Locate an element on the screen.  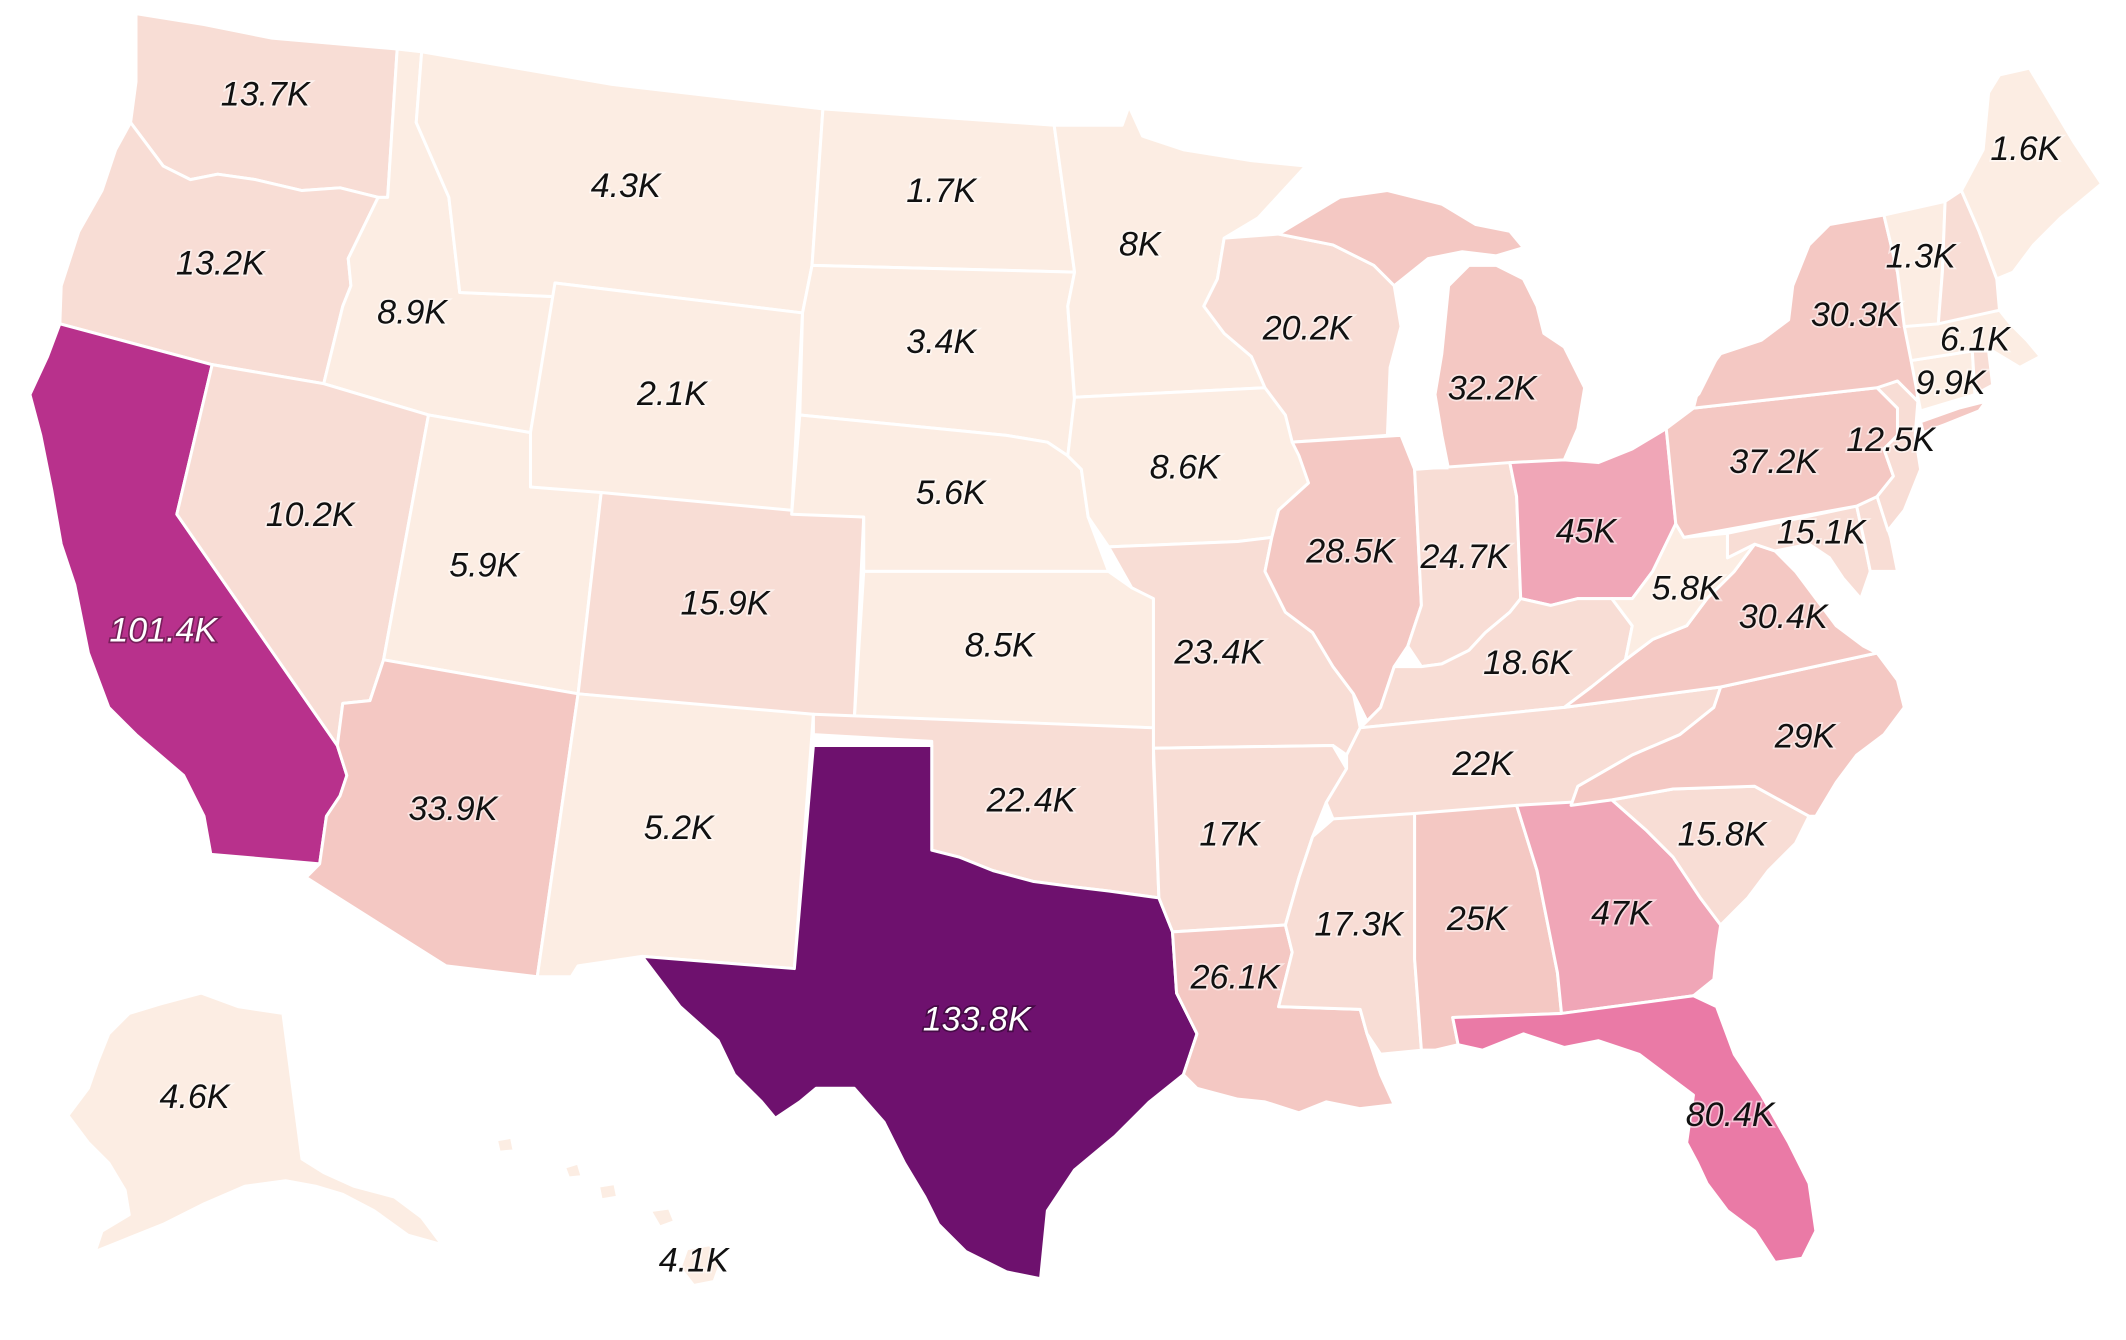
state-HI-maui is located at coordinates (662, 1217).